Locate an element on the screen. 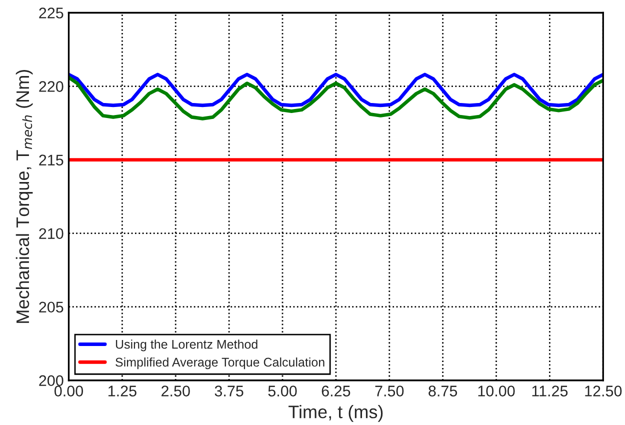 This screenshot has width=625, height=425. x-tick-label: 11.25 is located at coordinates (550, 391).